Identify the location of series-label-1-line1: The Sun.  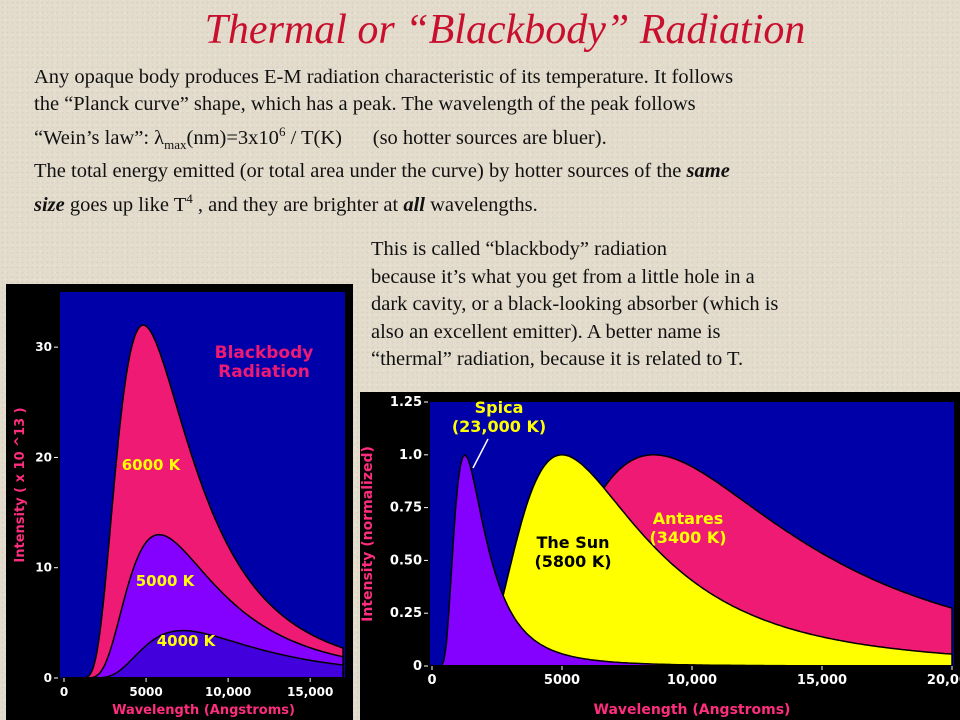
(572, 542).